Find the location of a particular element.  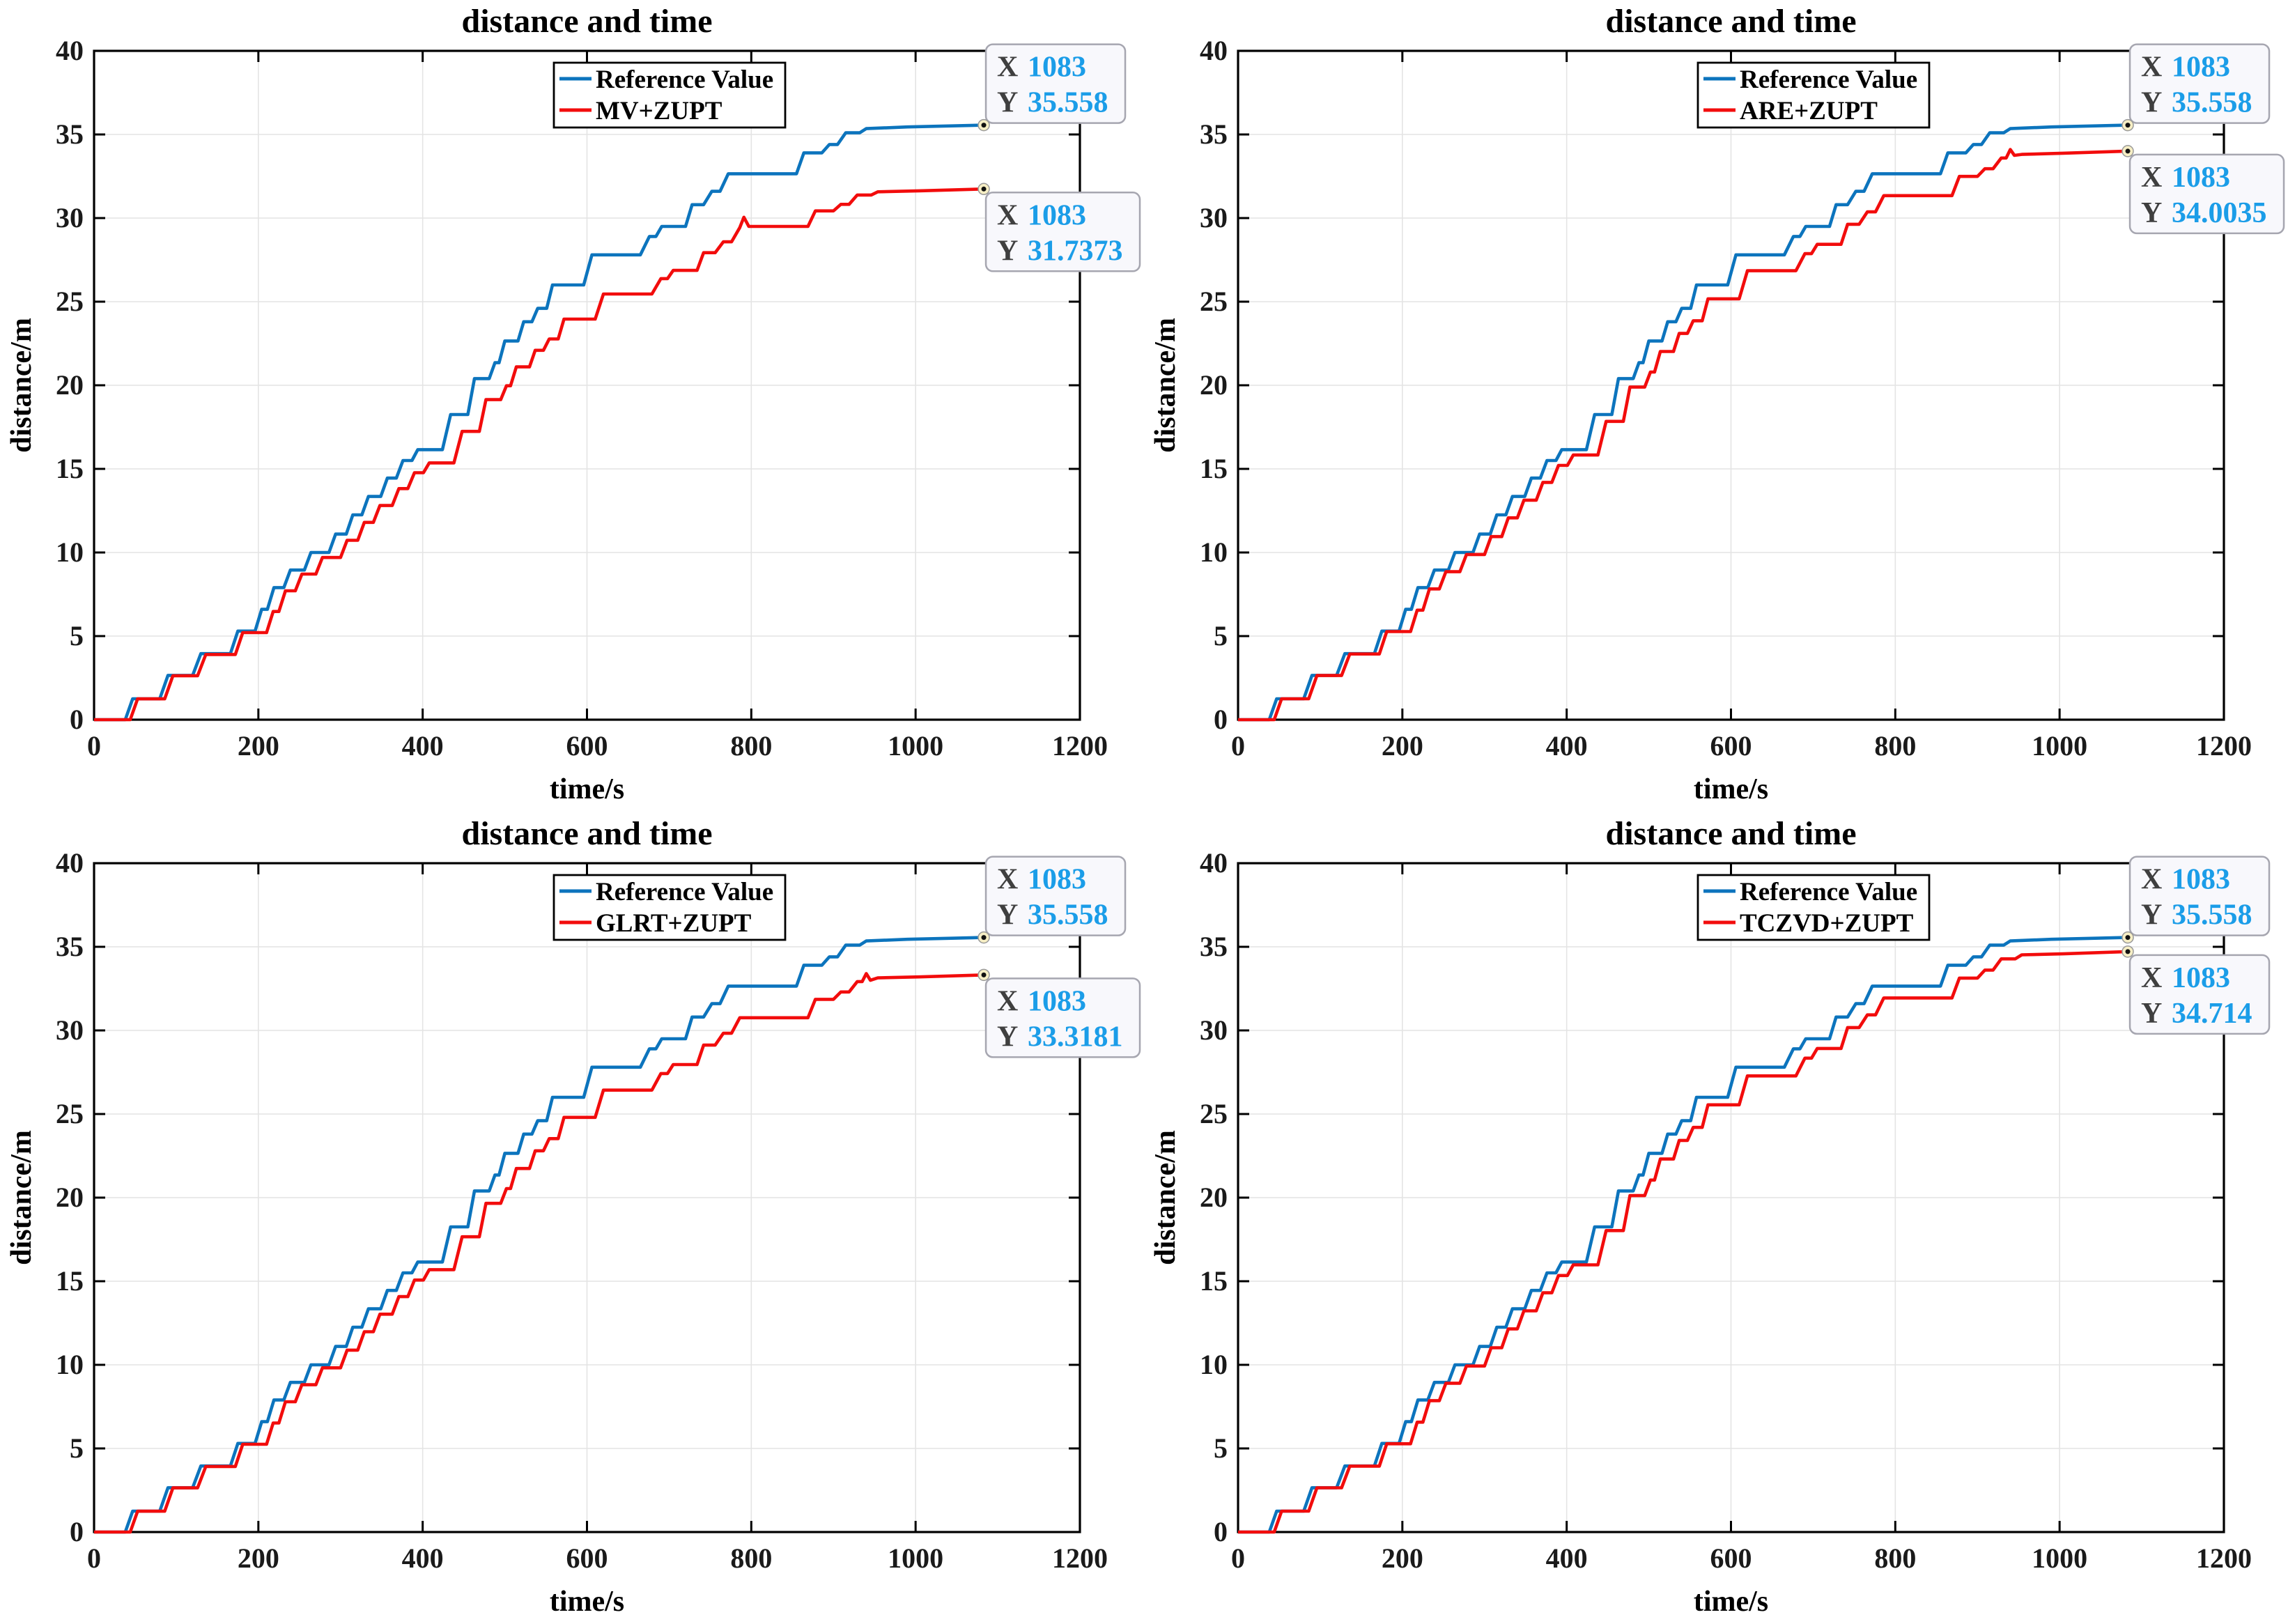

series-line-glrt-zupt is located at coordinates (539, 1252).